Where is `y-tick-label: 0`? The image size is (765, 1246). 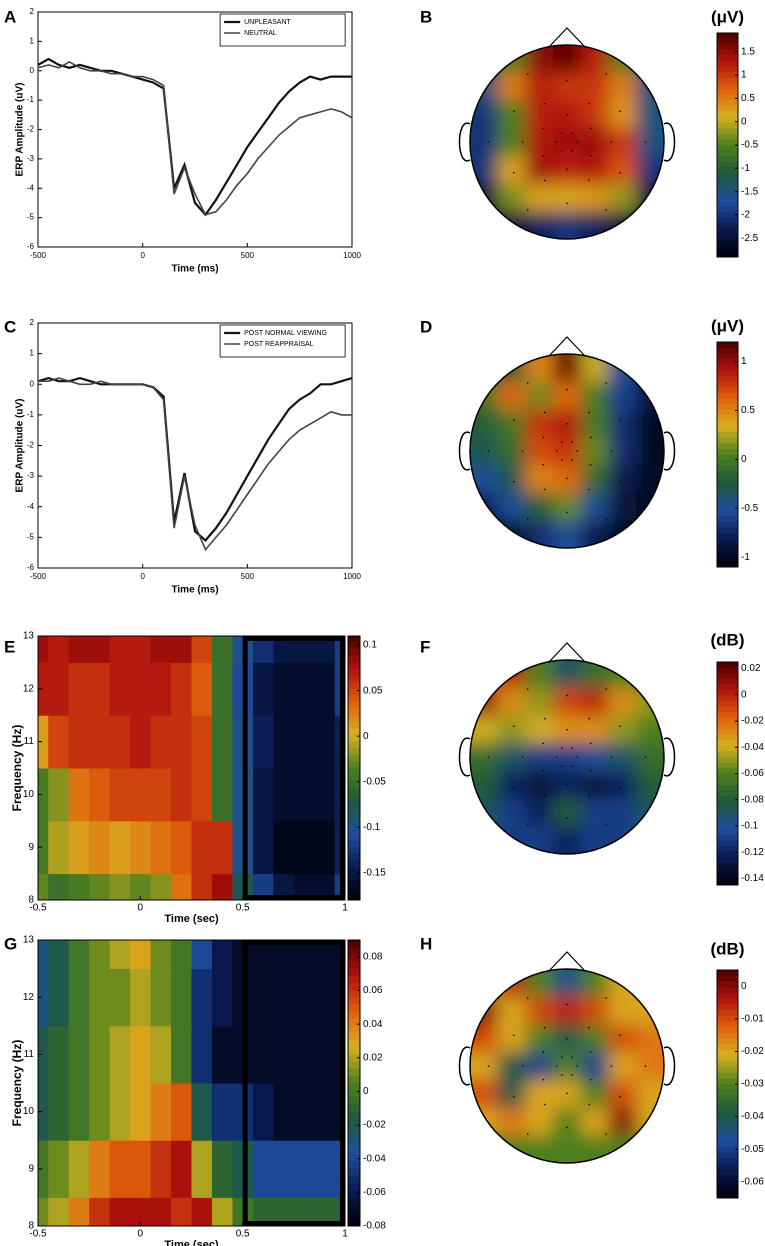 y-tick-label: 0 is located at coordinates (32, 70).